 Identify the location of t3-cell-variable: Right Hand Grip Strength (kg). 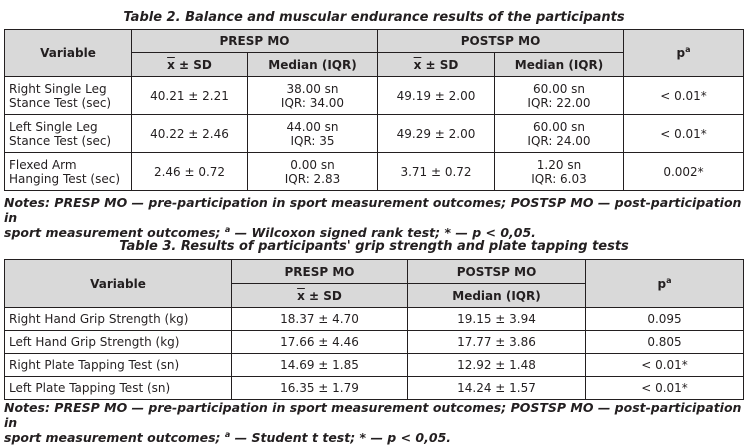
(118, 319).